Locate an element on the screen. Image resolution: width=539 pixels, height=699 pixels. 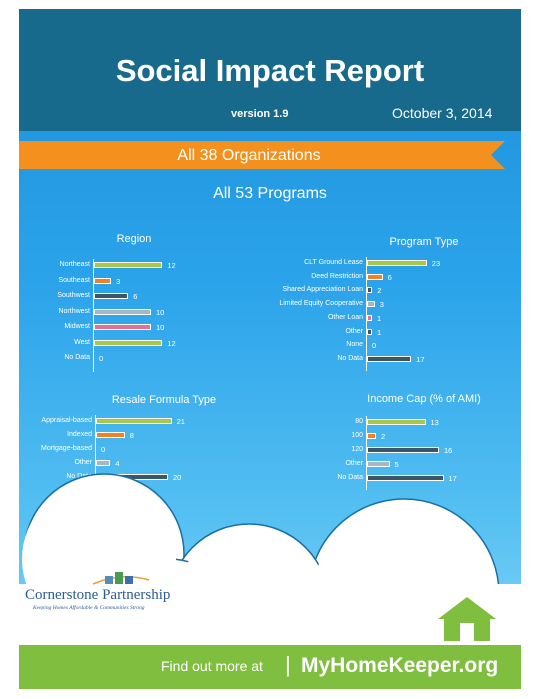
report-date: October 3, 2014 is located at coordinates (442, 113).